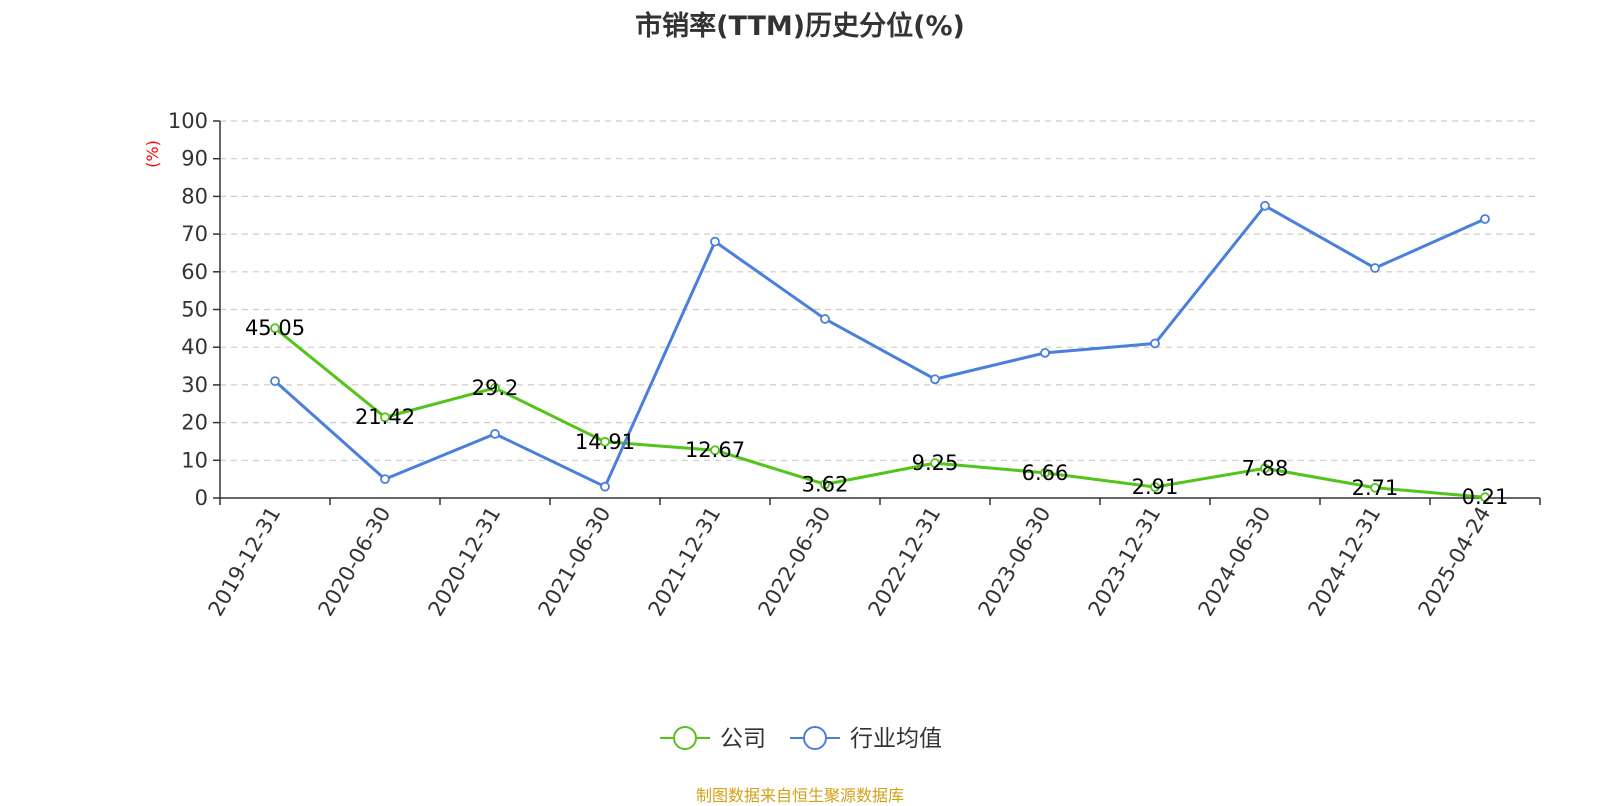 The image size is (1600, 806). Describe the element at coordinates (194, 347) in the screenshot. I see `y-tick-label: 40` at that location.